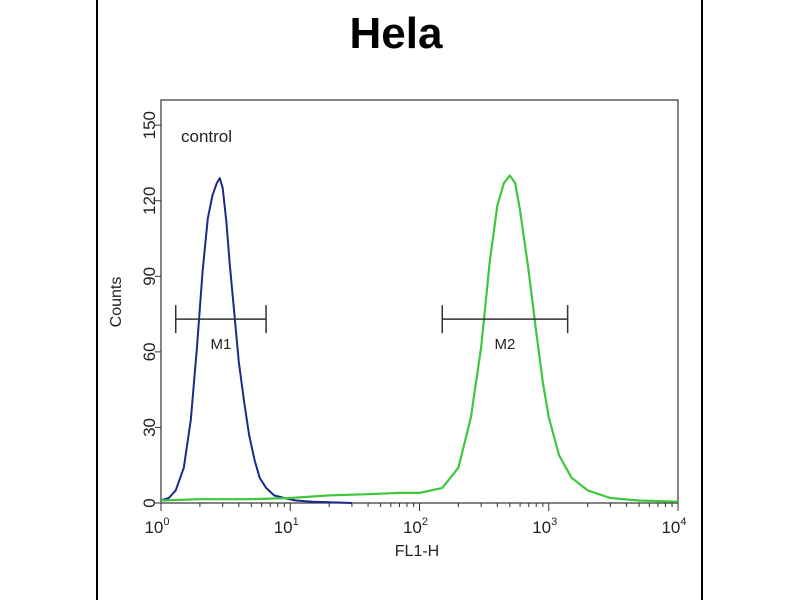 This screenshot has width=800, height=600. What do you see at coordinates (425, 522) in the screenshot?
I see `x-tick-exponent: 2` at bounding box center [425, 522].